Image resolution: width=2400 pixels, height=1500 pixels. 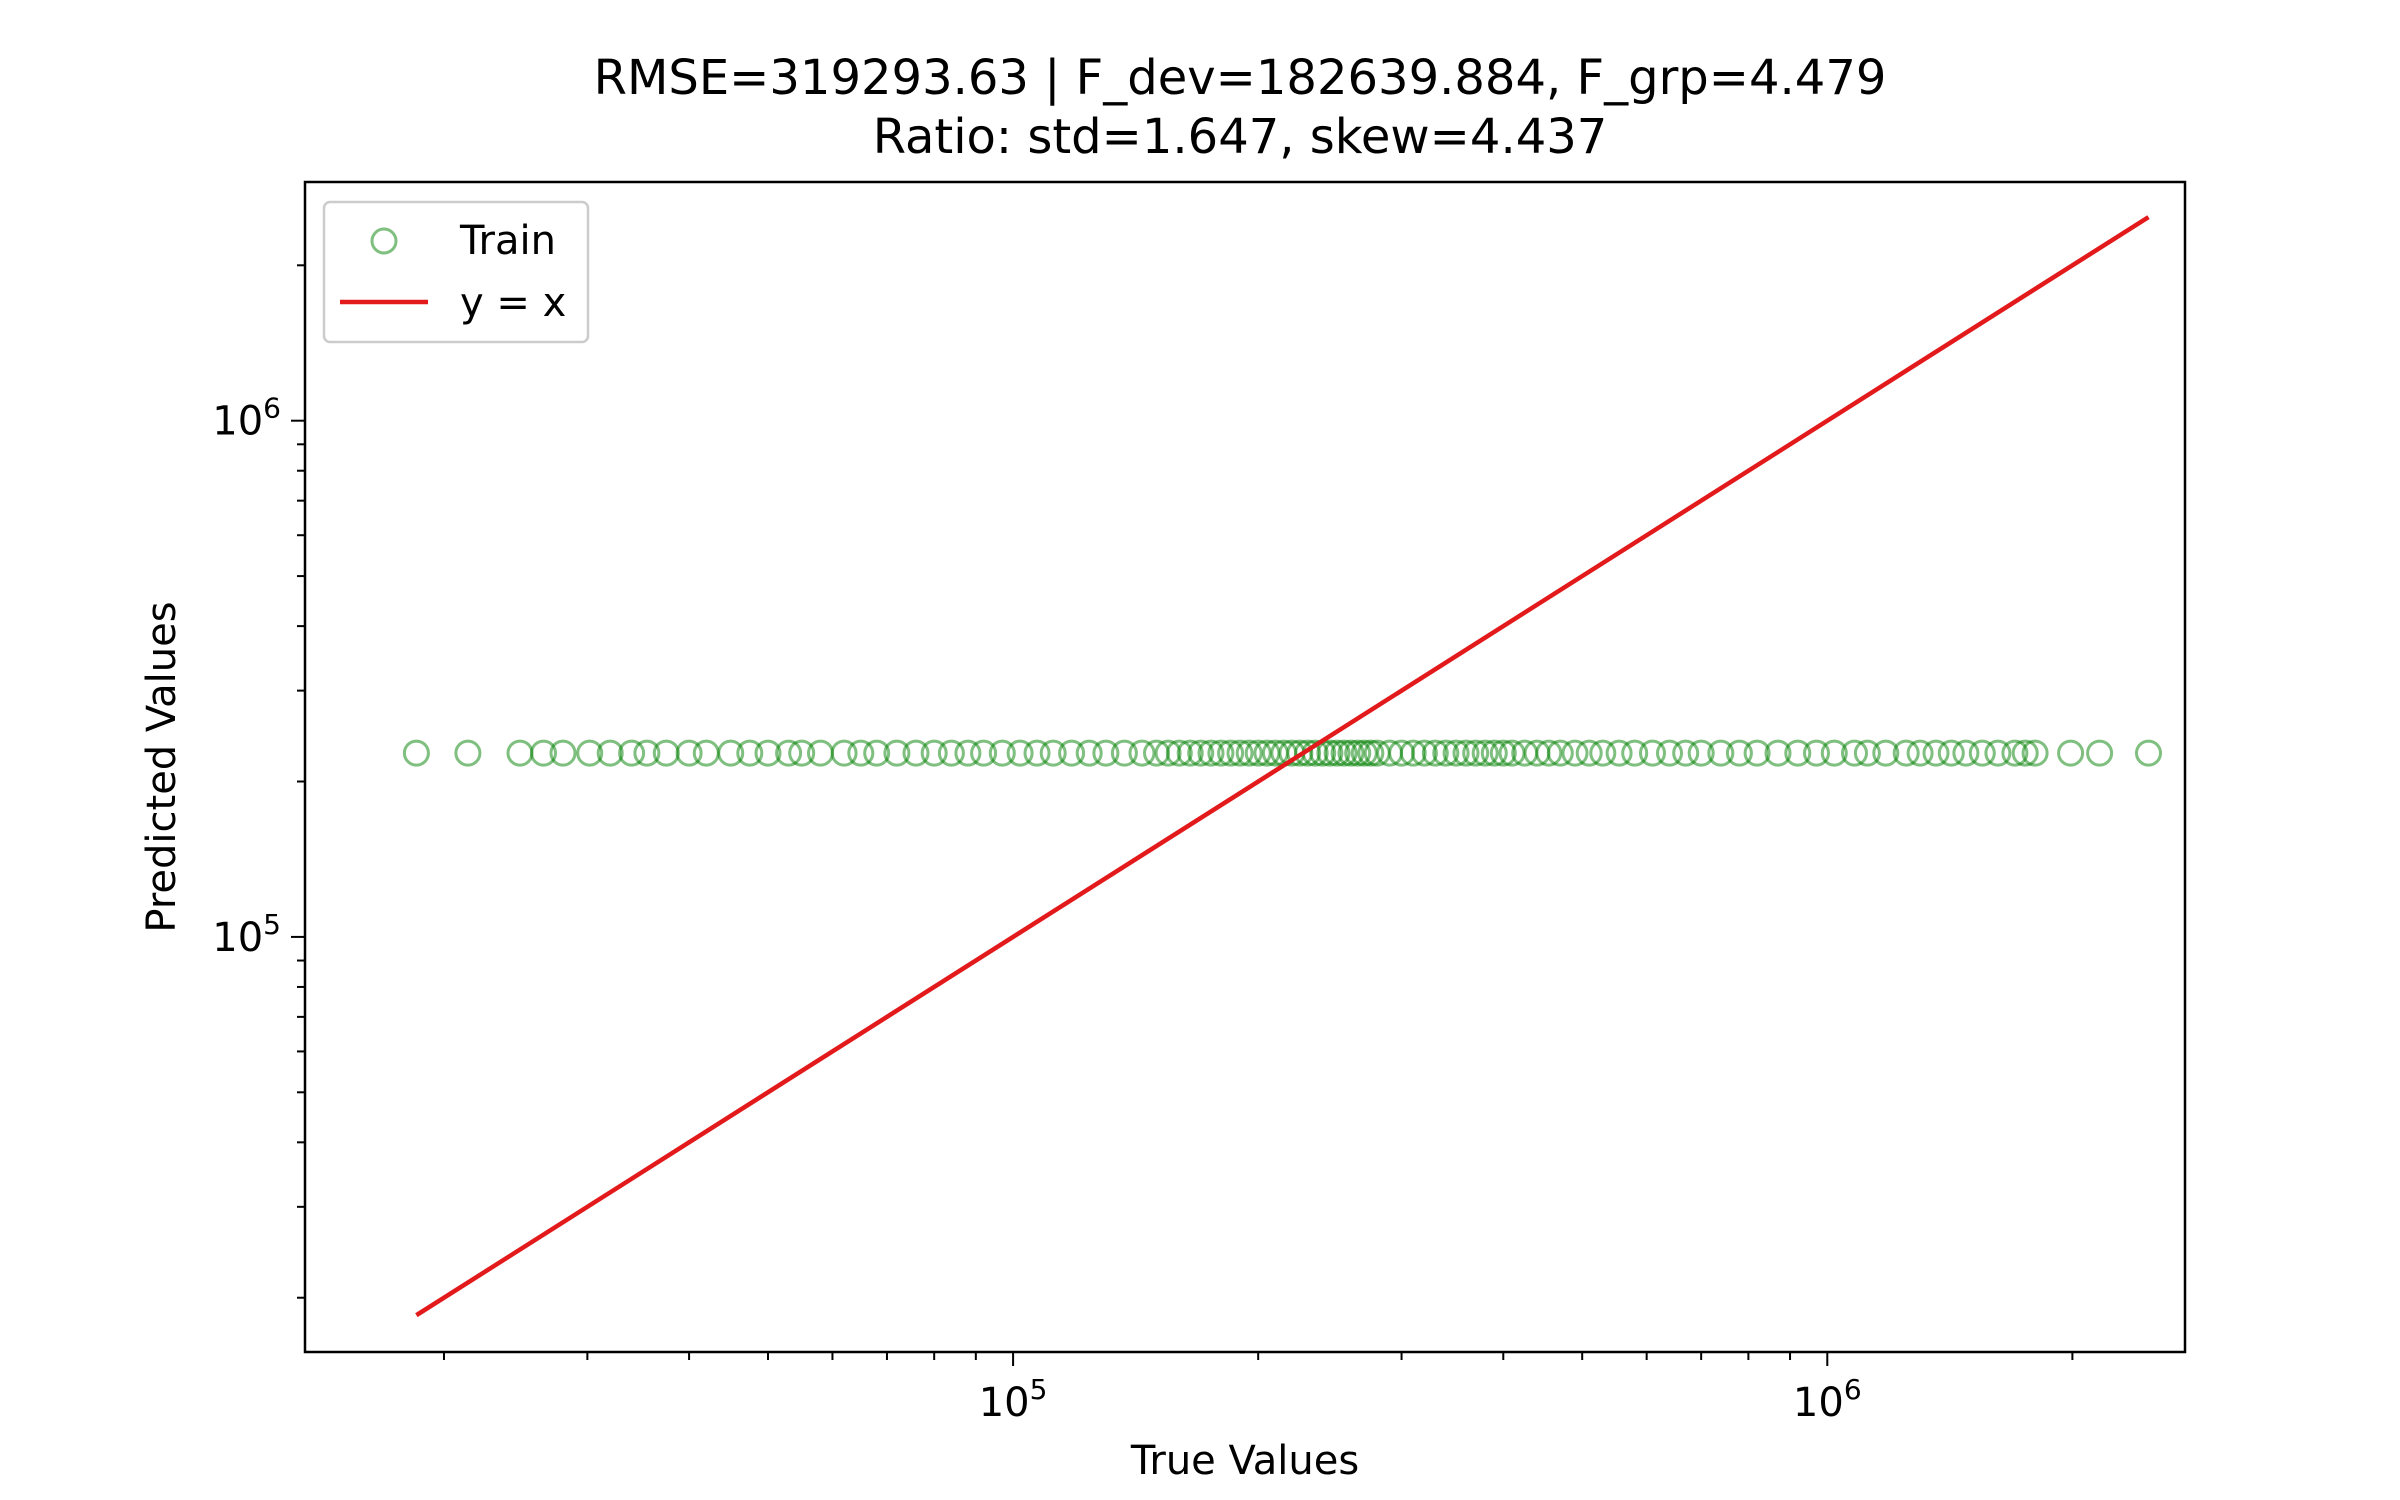 I want to click on chart-subtitle: Ratio: std=1.647, skew=4.437, so click(x=1240, y=137).